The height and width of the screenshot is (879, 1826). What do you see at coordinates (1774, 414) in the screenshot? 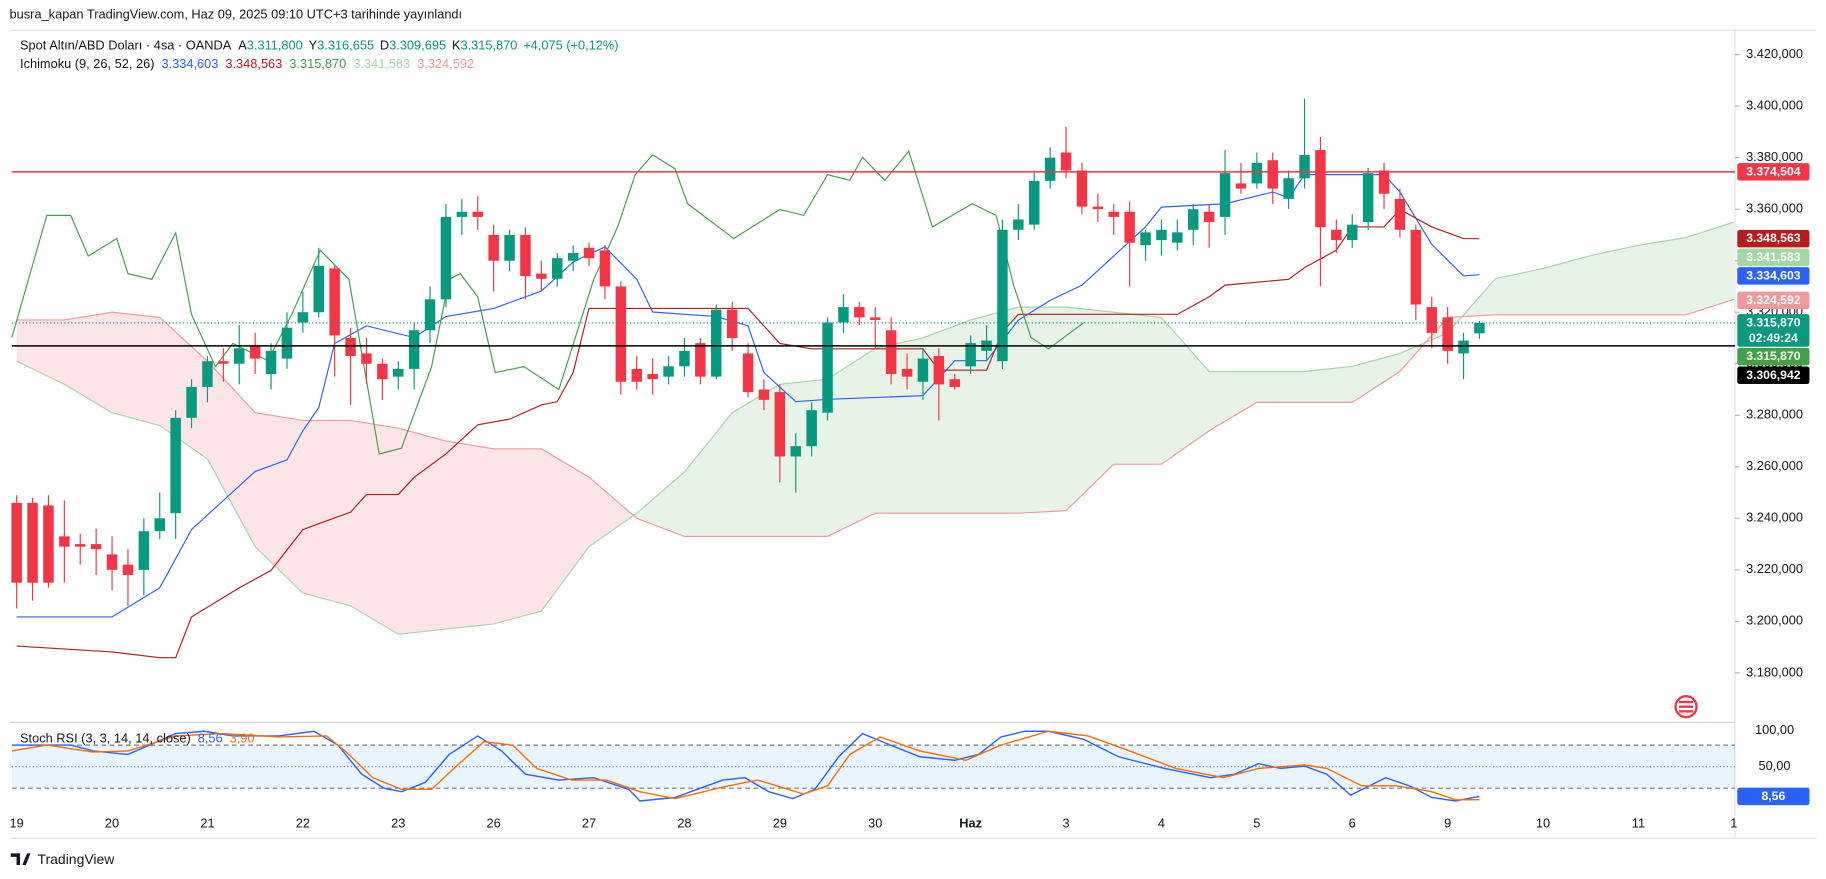
I see `y-tick-label: 3.280,000` at bounding box center [1774, 414].